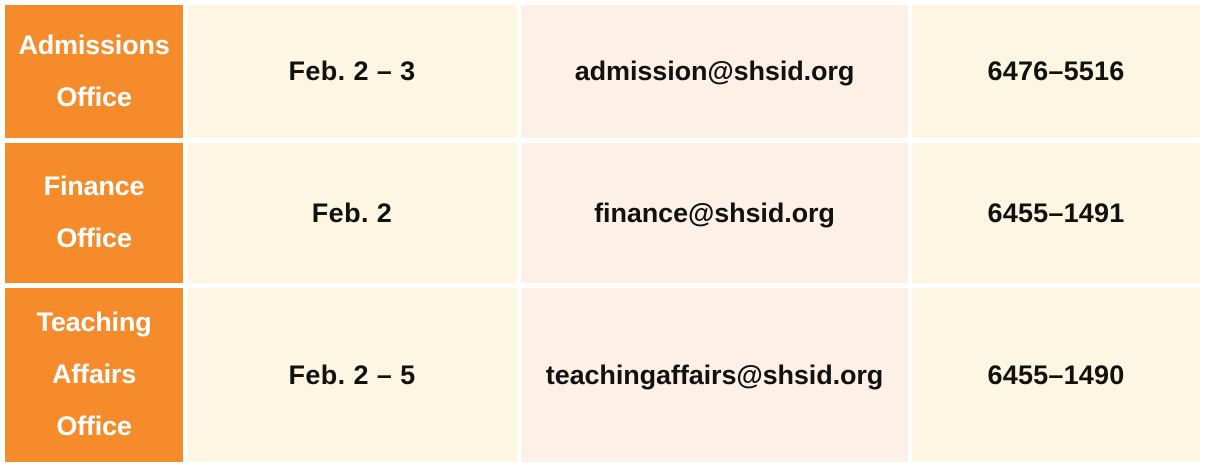  I want to click on office-email-cell: admission@shsid.org, so click(714, 71).